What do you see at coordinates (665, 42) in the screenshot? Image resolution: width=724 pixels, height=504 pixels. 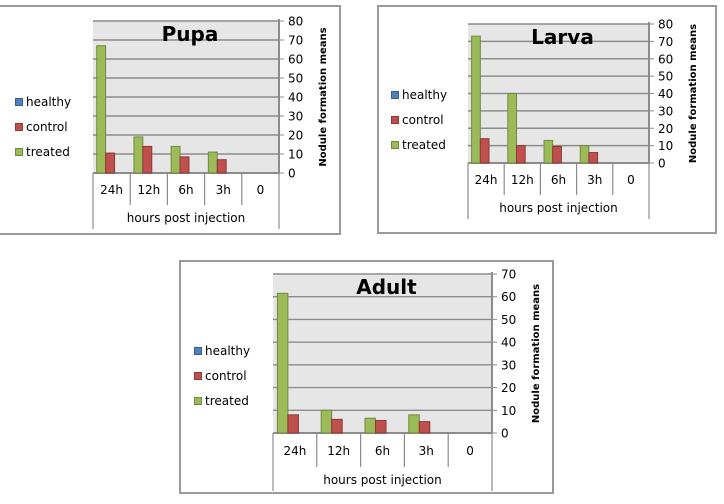 I see `y-tick-label: 70` at bounding box center [665, 42].